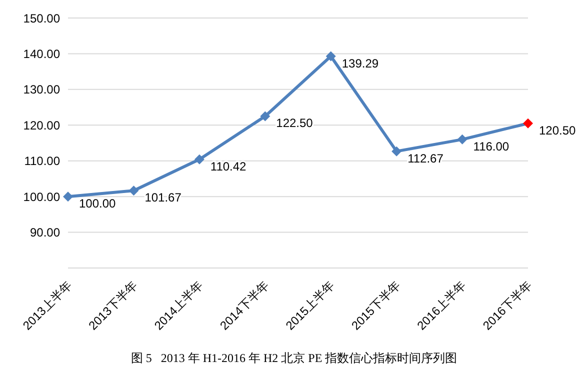 The width and height of the screenshot is (588, 386). I want to click on data-label: 139.29, so click(360, 63).